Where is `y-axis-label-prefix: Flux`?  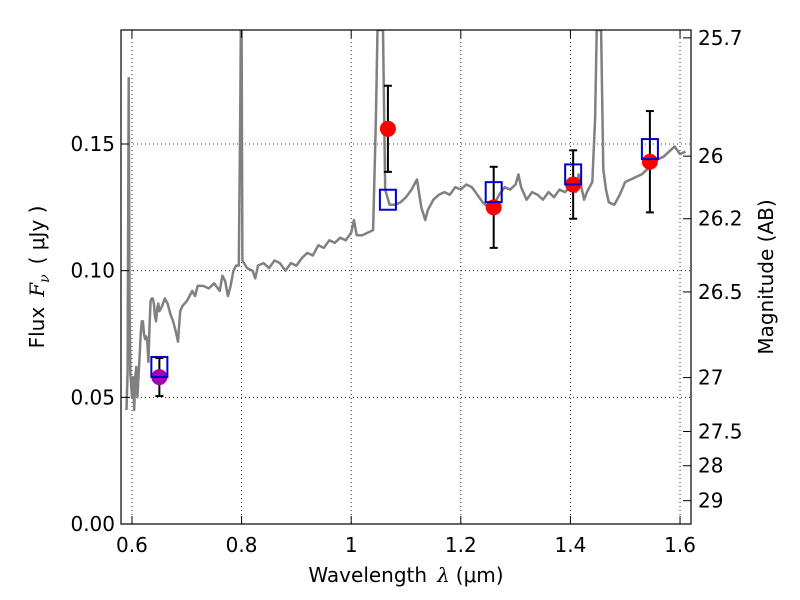
y-axis-label-prefix: Flux is located at coordinates (37, 328).